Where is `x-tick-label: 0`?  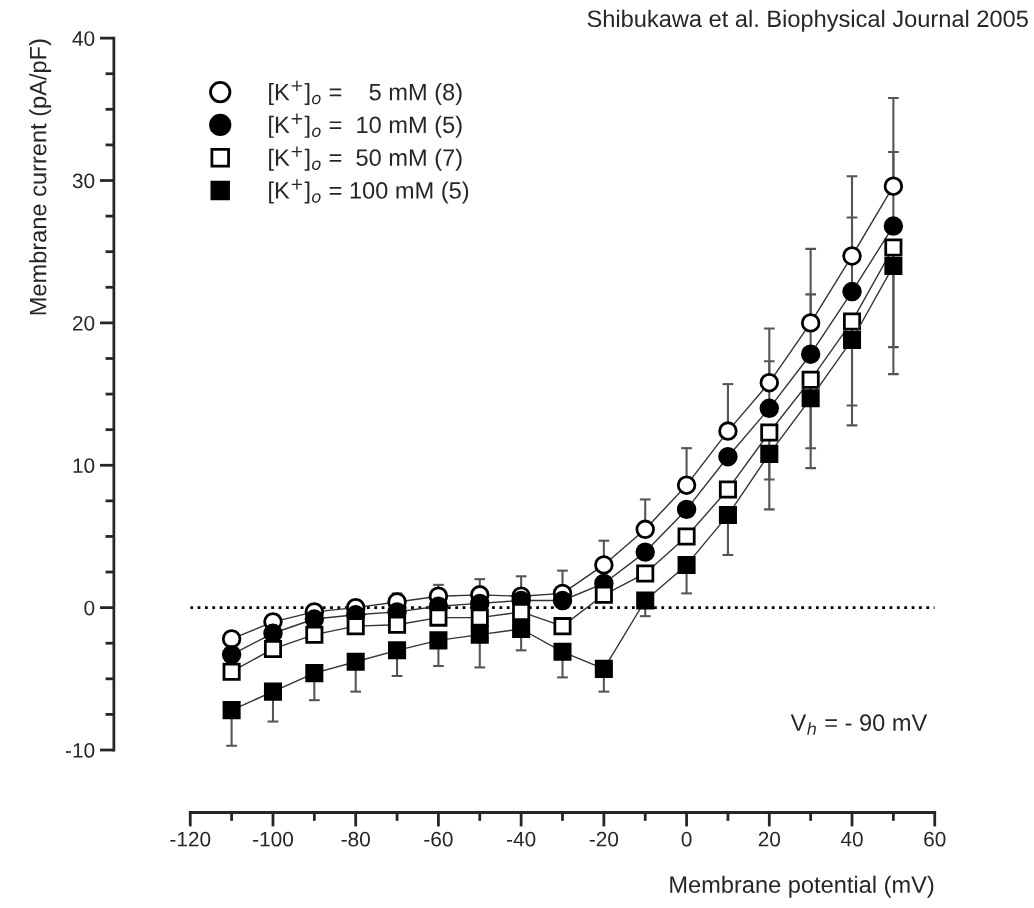 x-tick-label: 0 is located at coordinates (686, 839).